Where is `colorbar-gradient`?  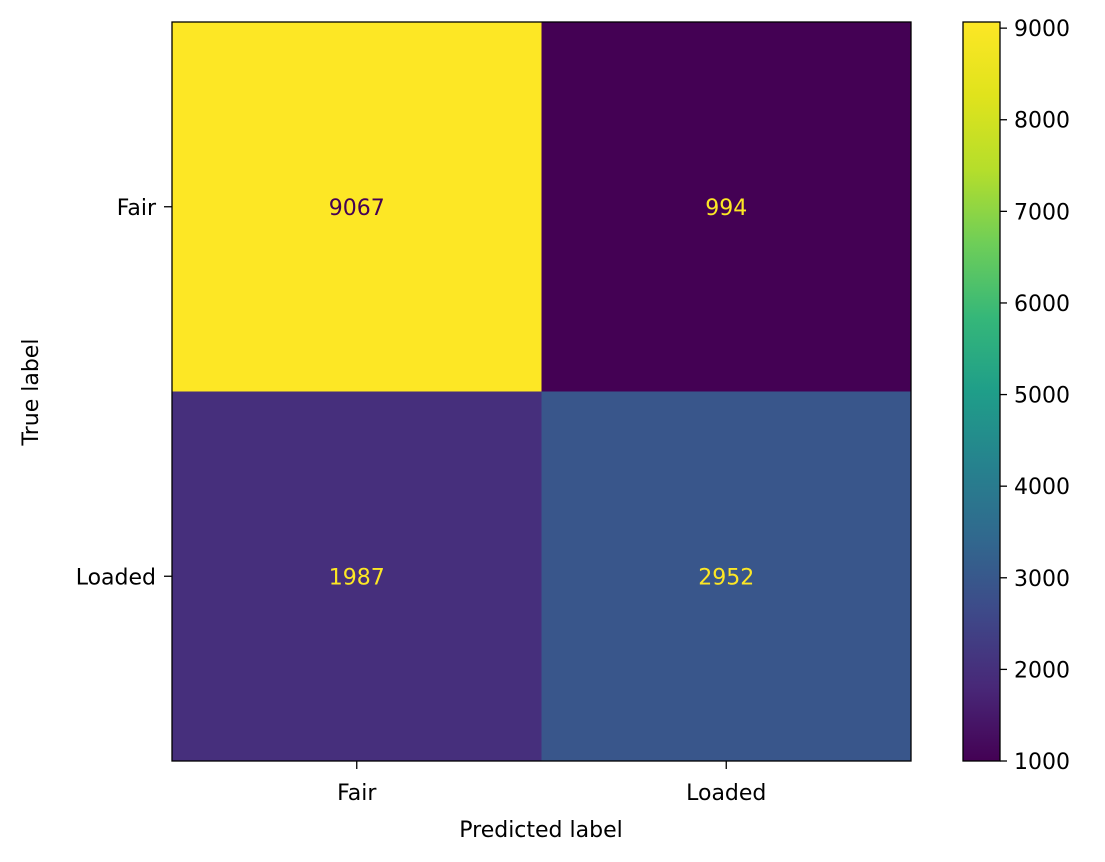 colorbar-gradient is located at coordinates (981, 391).